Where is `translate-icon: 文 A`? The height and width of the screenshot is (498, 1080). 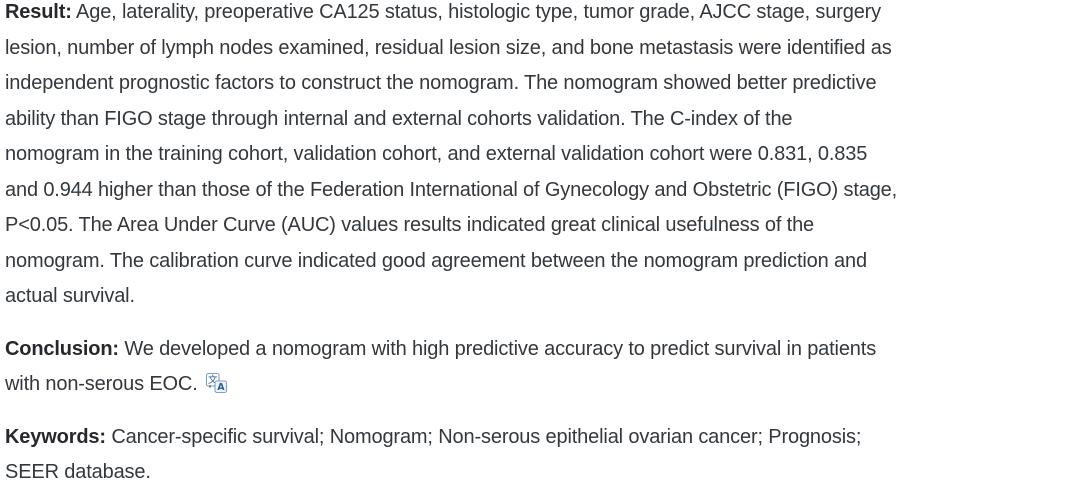
translate-icon: 文 A is located at coordinates (216, 383).